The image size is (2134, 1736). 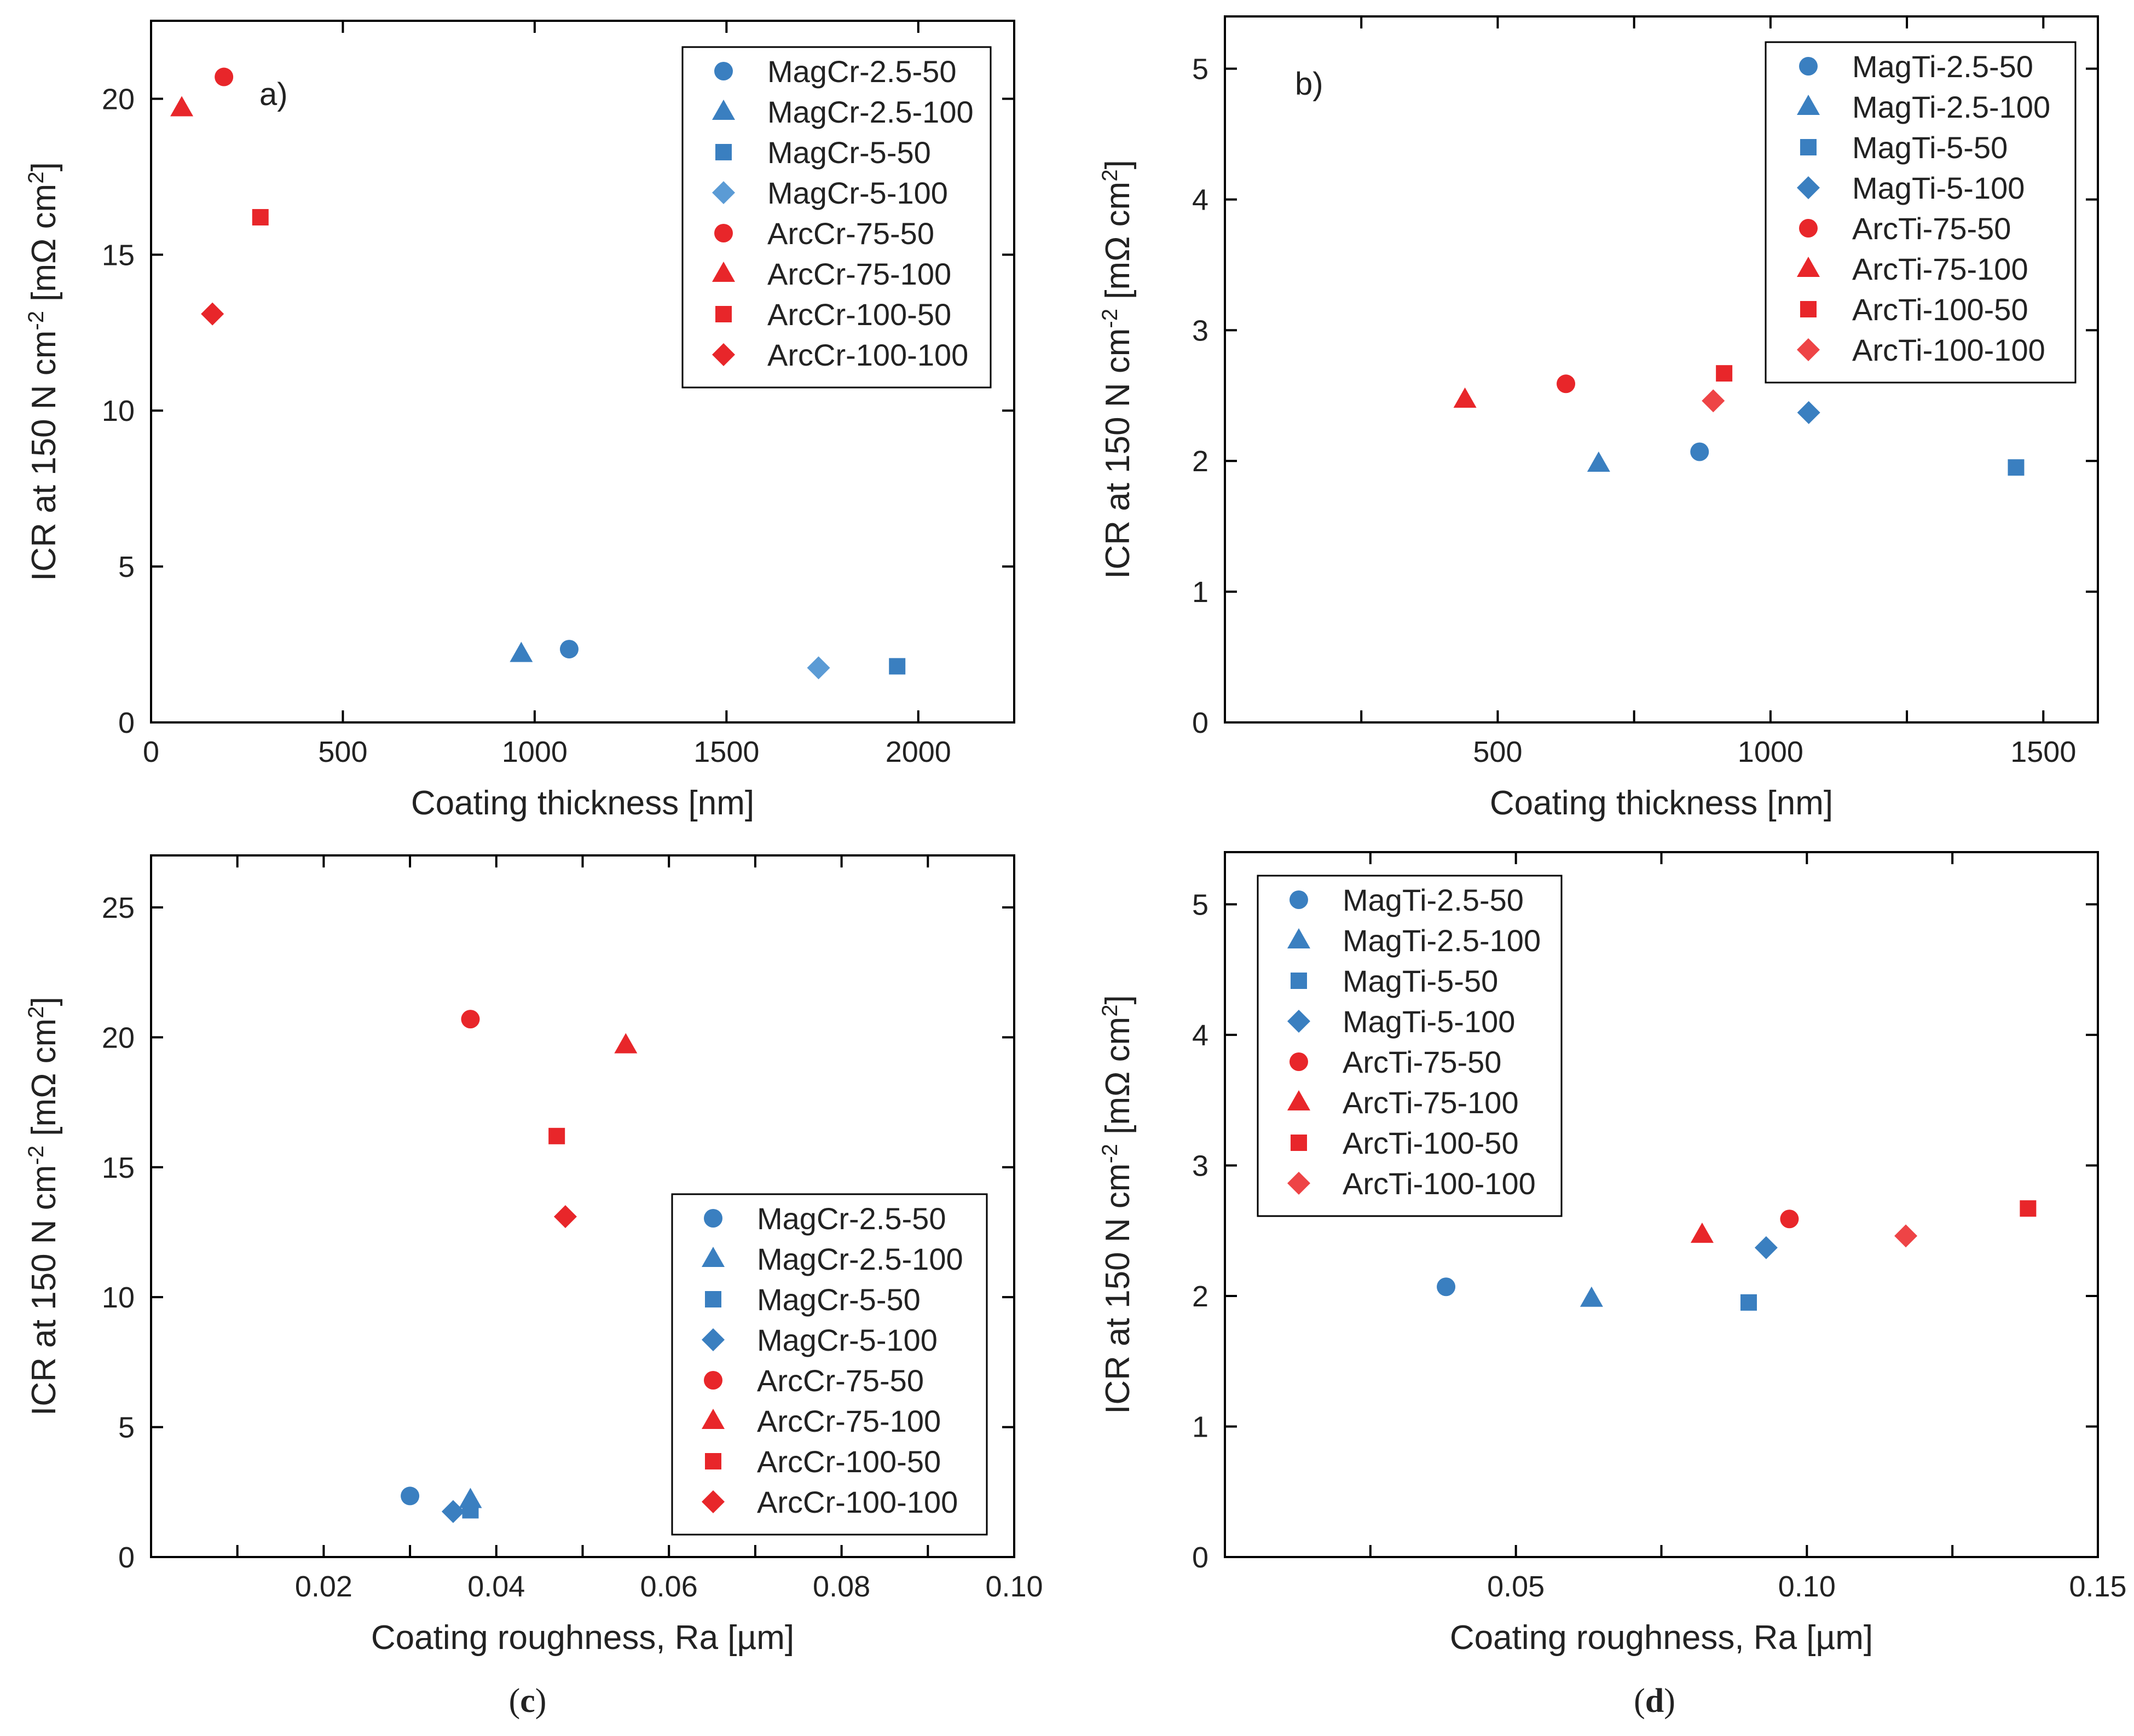 I want to click on y-axis-label-part: -2, so click(x=1110, y=1154).